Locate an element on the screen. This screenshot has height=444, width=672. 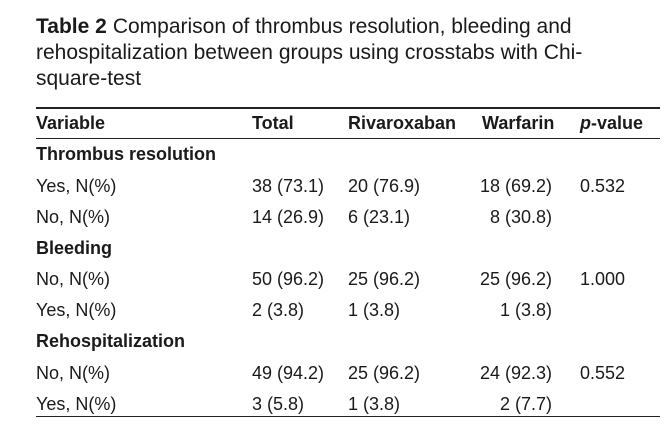
top-rule is located at coordinates (348, 108).